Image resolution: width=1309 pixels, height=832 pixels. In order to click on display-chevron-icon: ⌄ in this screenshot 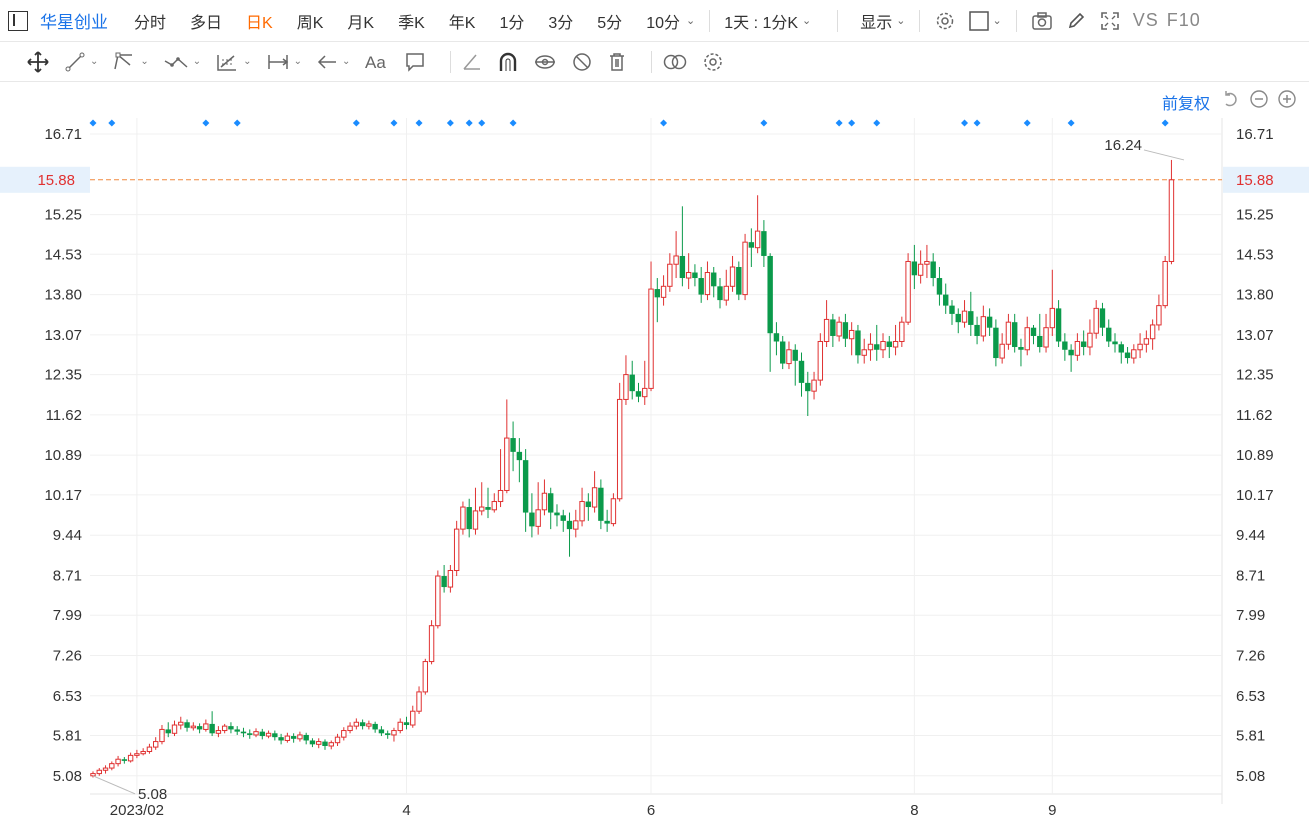, I will do `click(901, 21)`.